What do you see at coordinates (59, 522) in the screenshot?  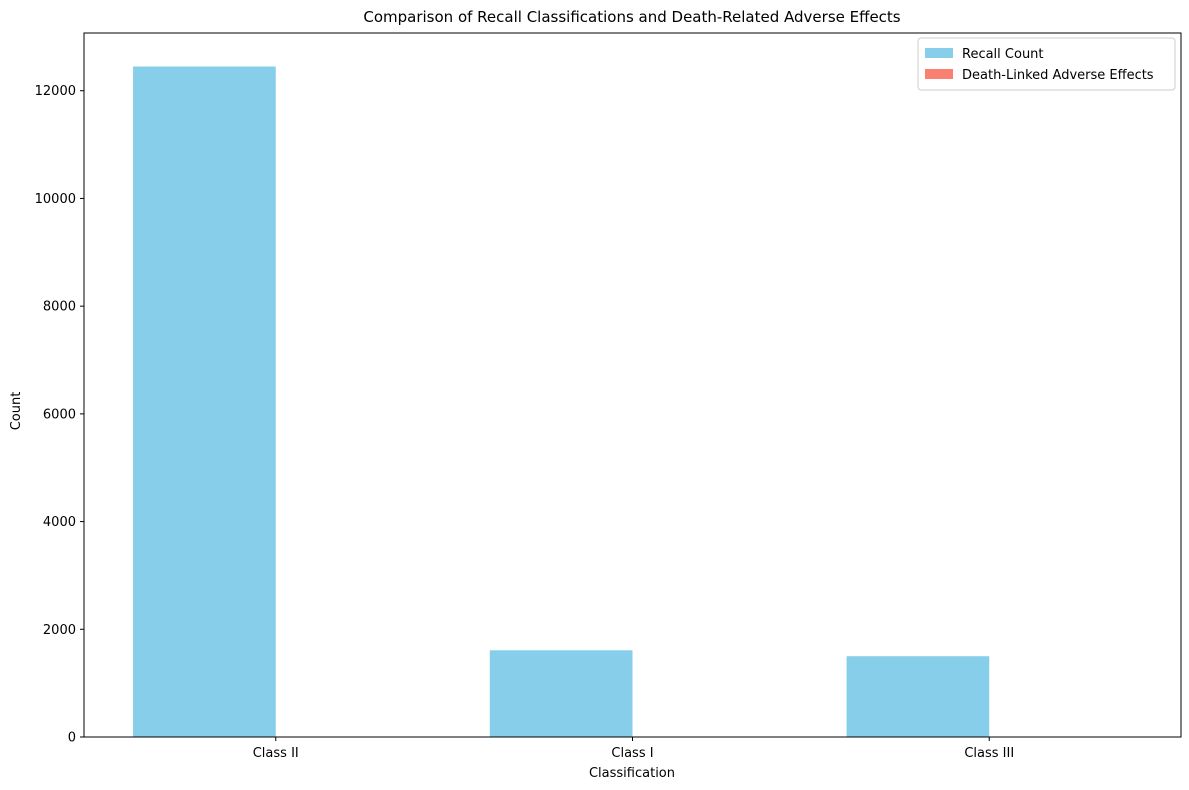 I see `y-tick-label: 4000` at bounding box center [59, 522].